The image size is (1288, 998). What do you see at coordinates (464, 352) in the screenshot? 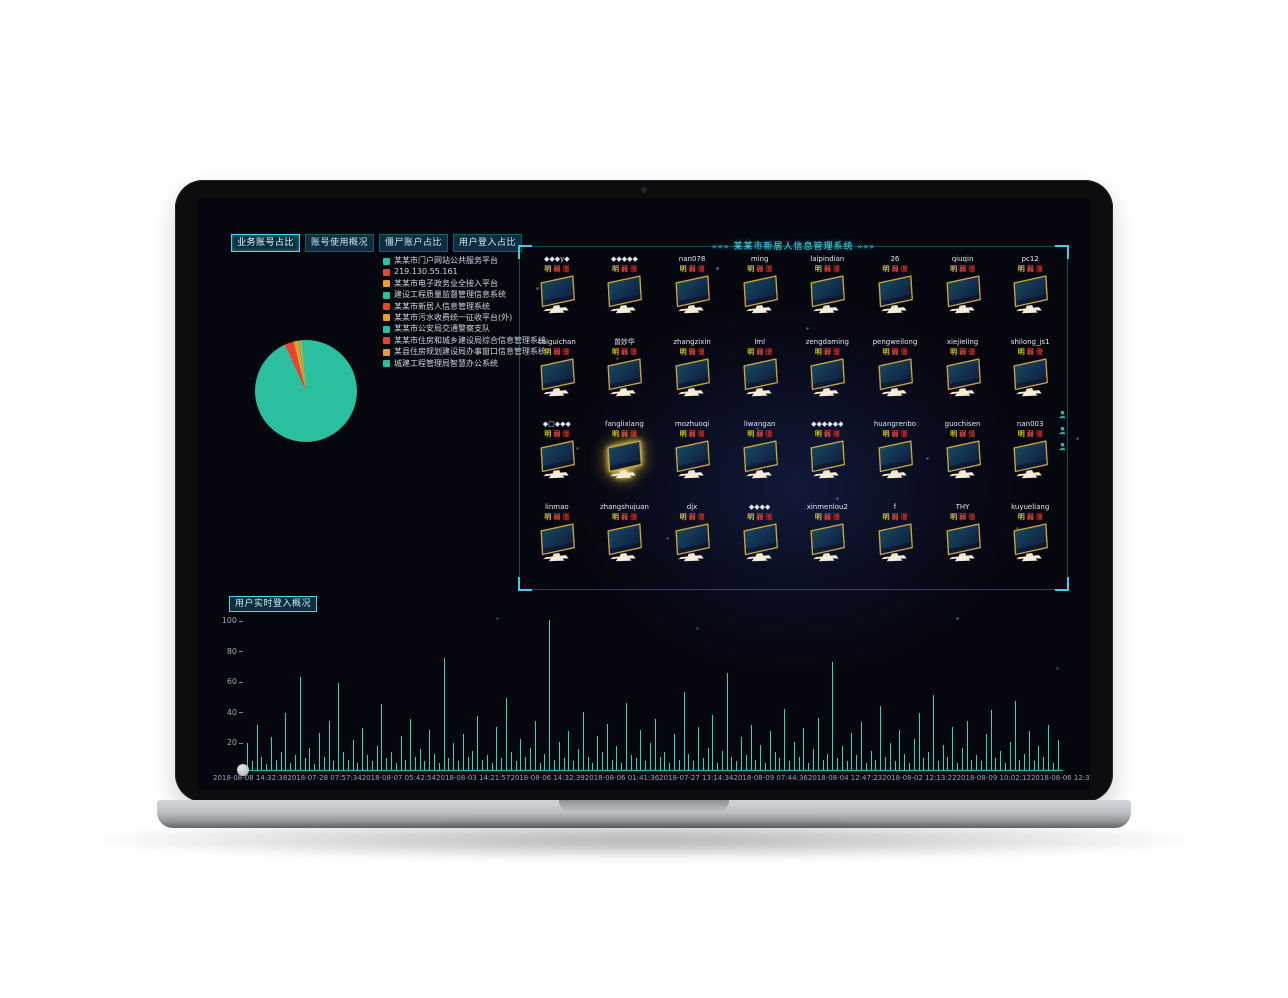
I see `legend-item: 某县住房规划建设局办事窗口信息管理系统` at bounding box center [464, 352].